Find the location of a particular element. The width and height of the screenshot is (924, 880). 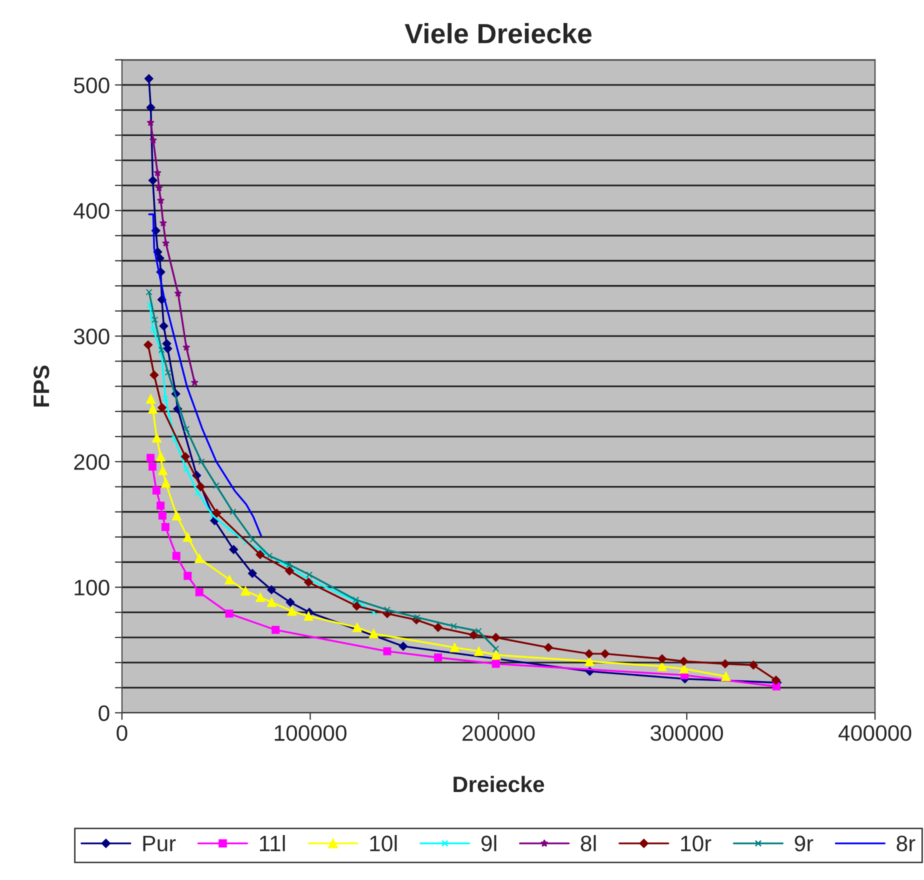

legend-label: 10l is located at coordinates (383, 843).